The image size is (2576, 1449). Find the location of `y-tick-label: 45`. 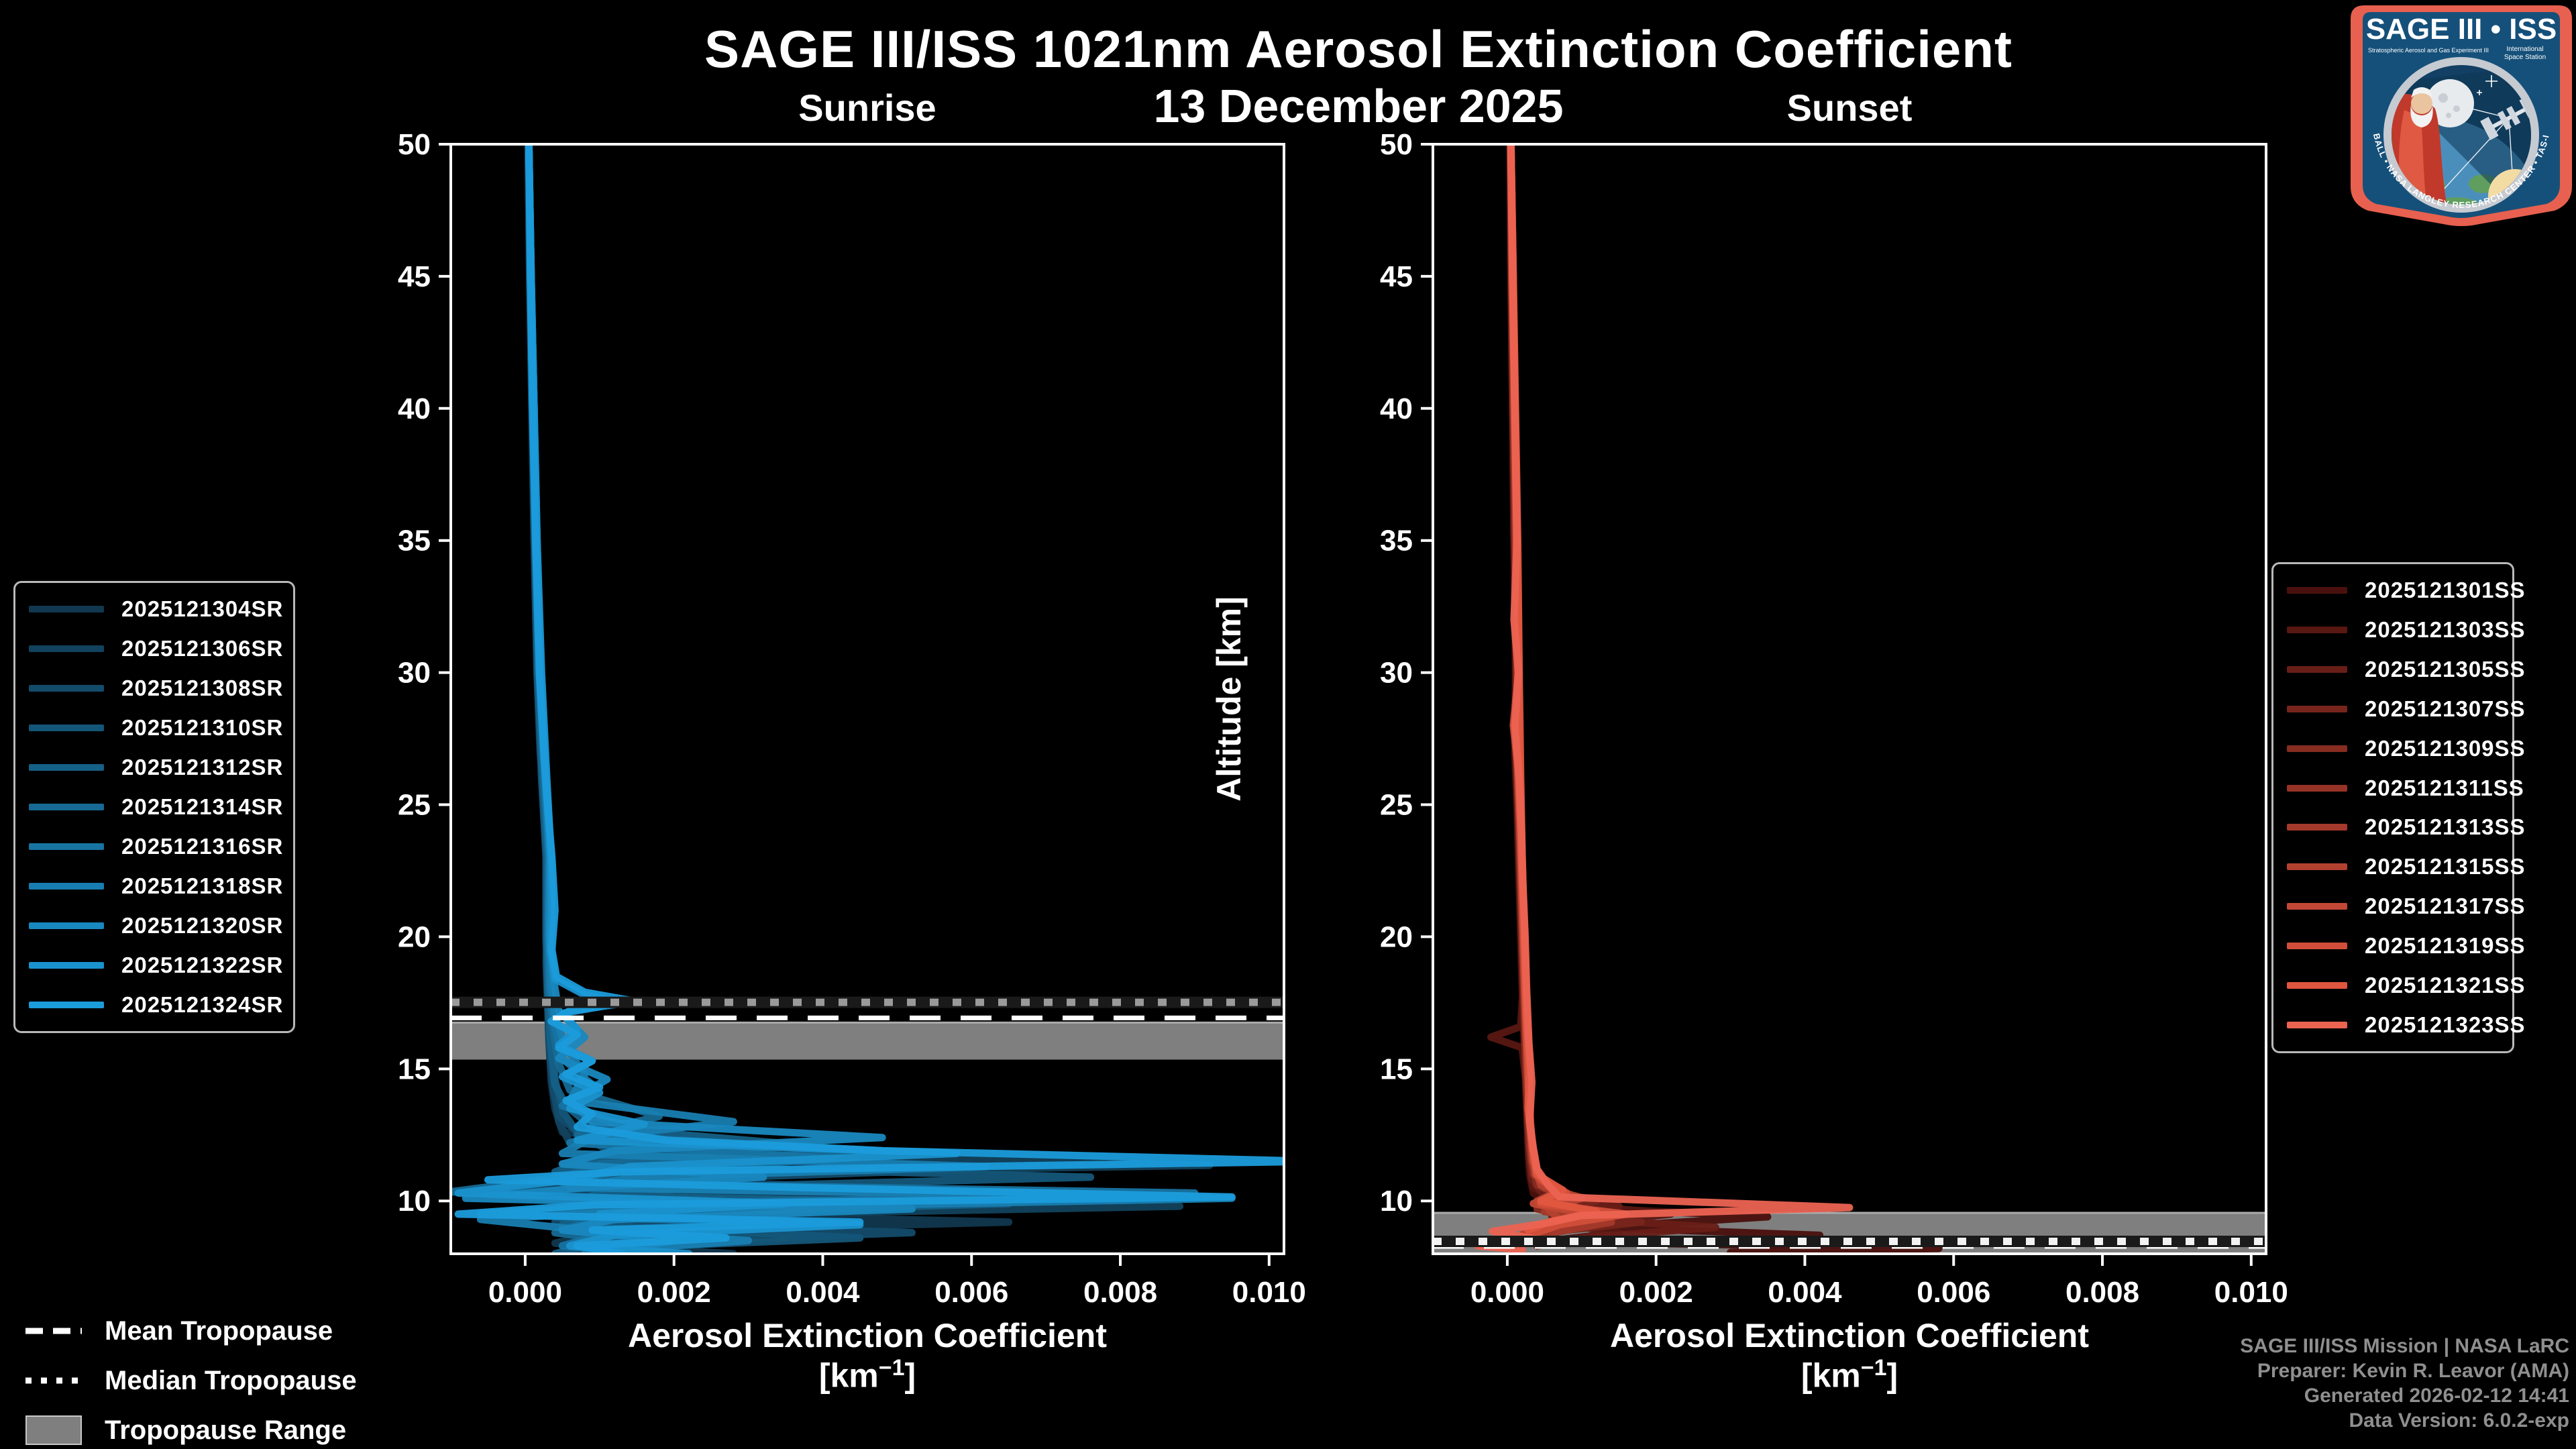

y-tick-label: 45 is located at coordinates (414, 276).